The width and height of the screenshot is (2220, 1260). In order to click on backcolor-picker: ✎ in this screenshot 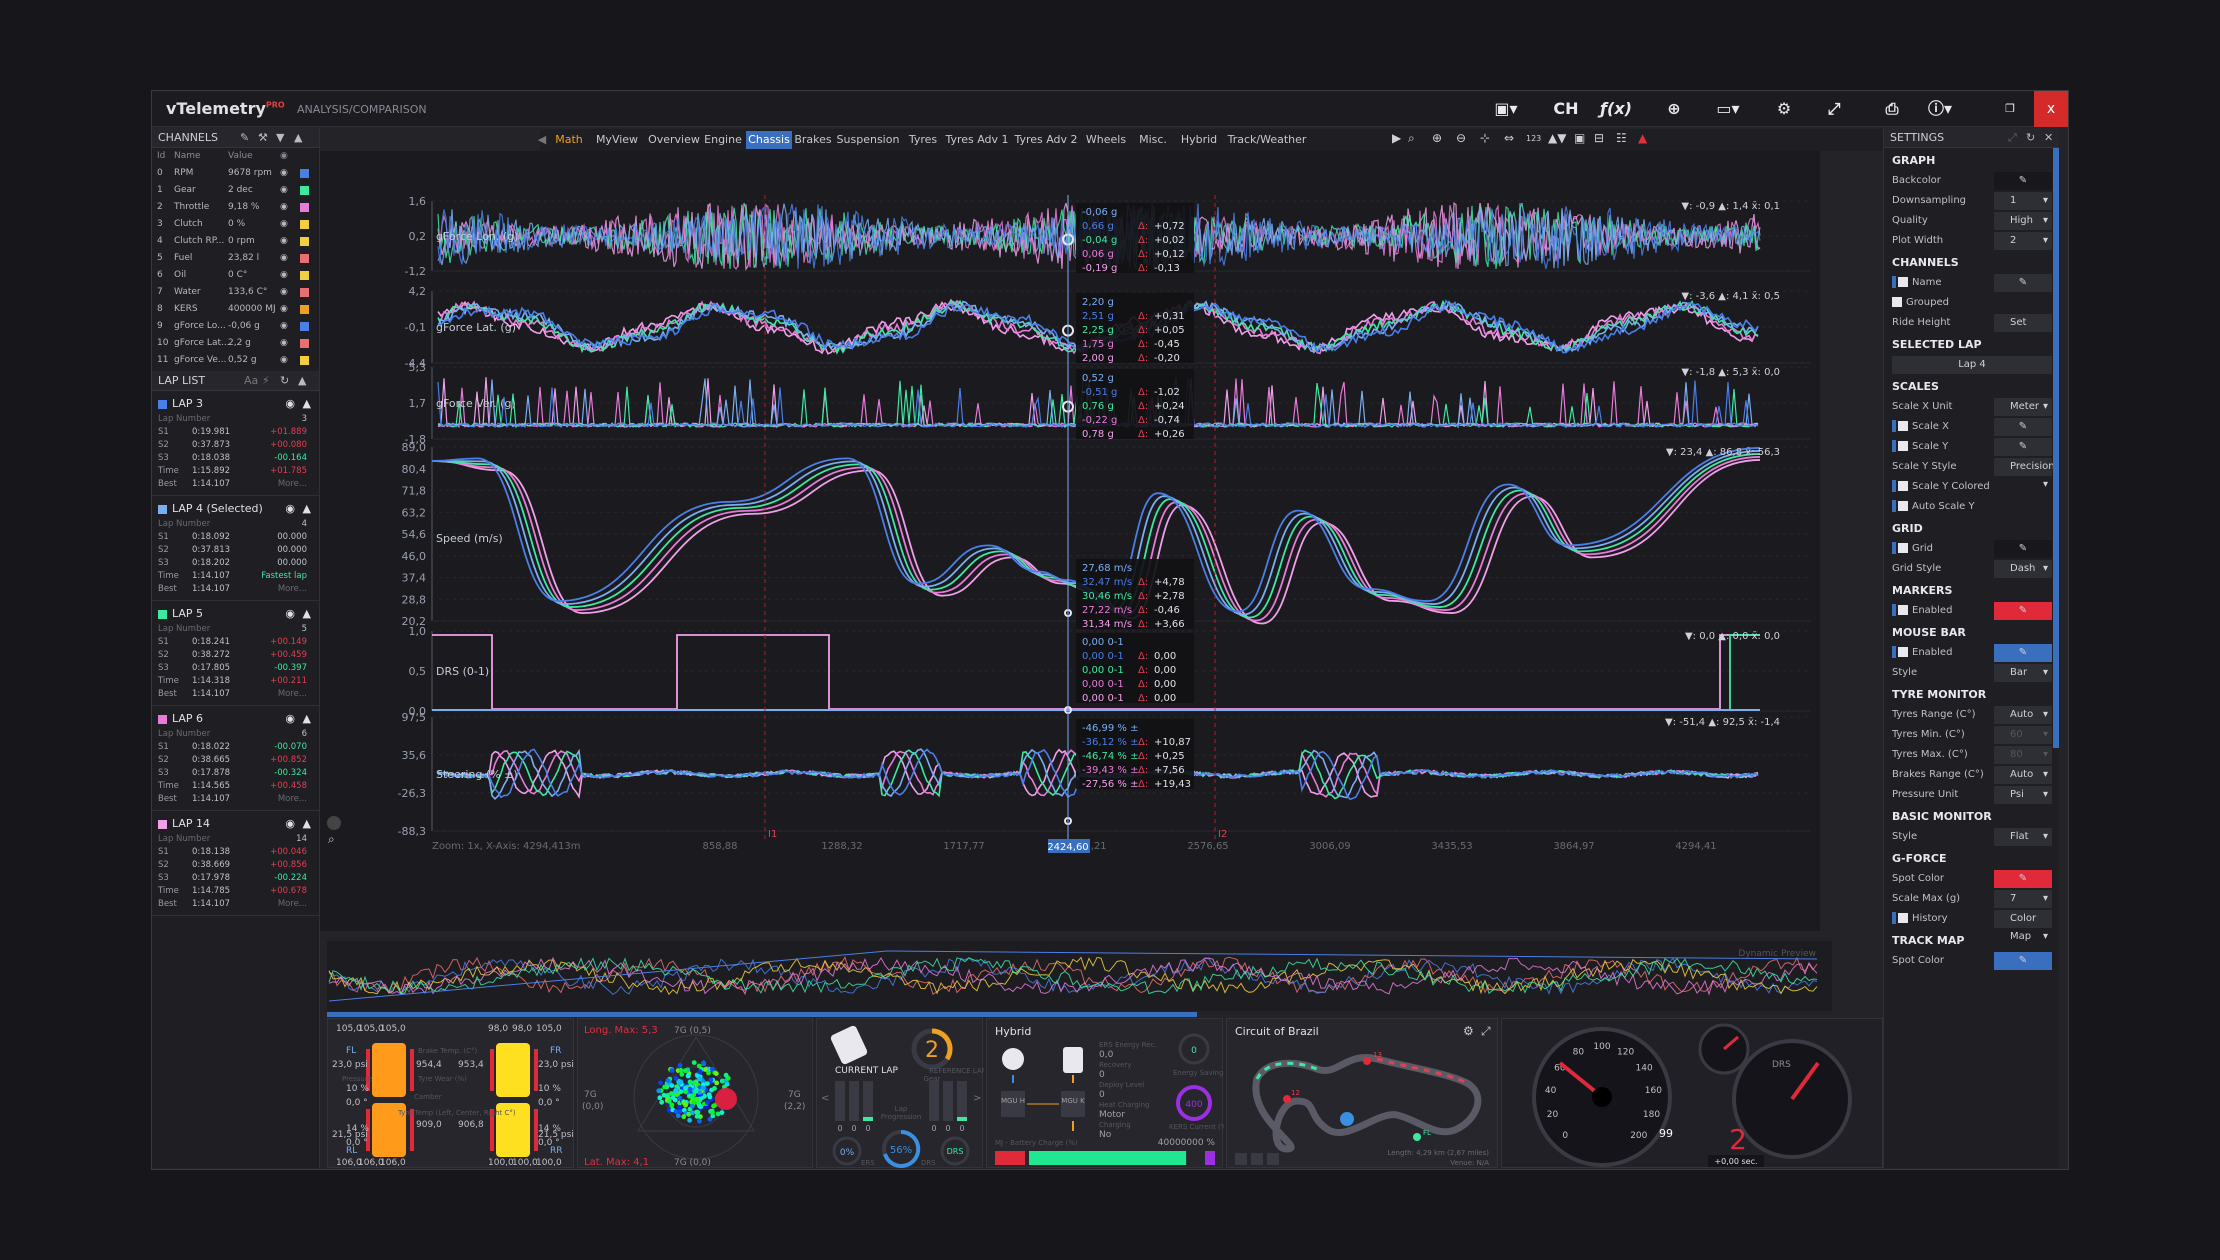, I will do `click(2023, 181)`.